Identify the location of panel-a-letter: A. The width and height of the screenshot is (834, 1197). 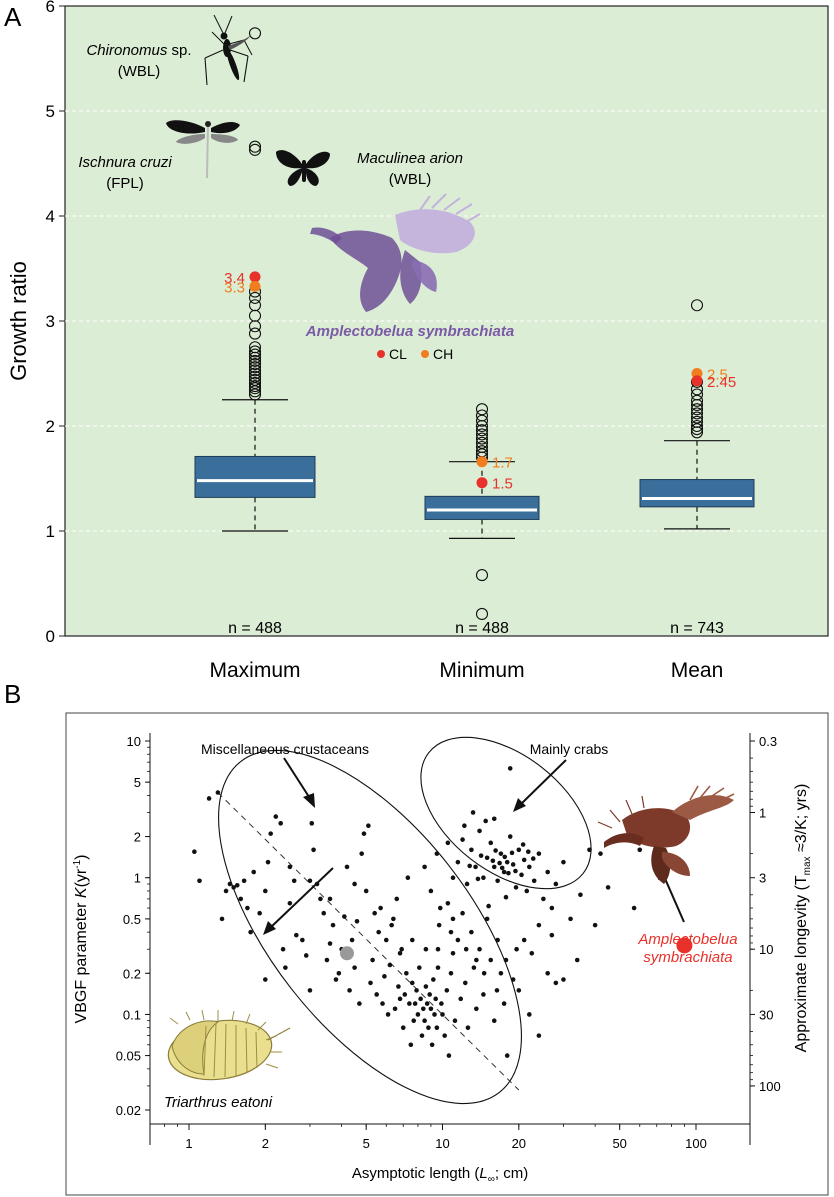
(13, 17).